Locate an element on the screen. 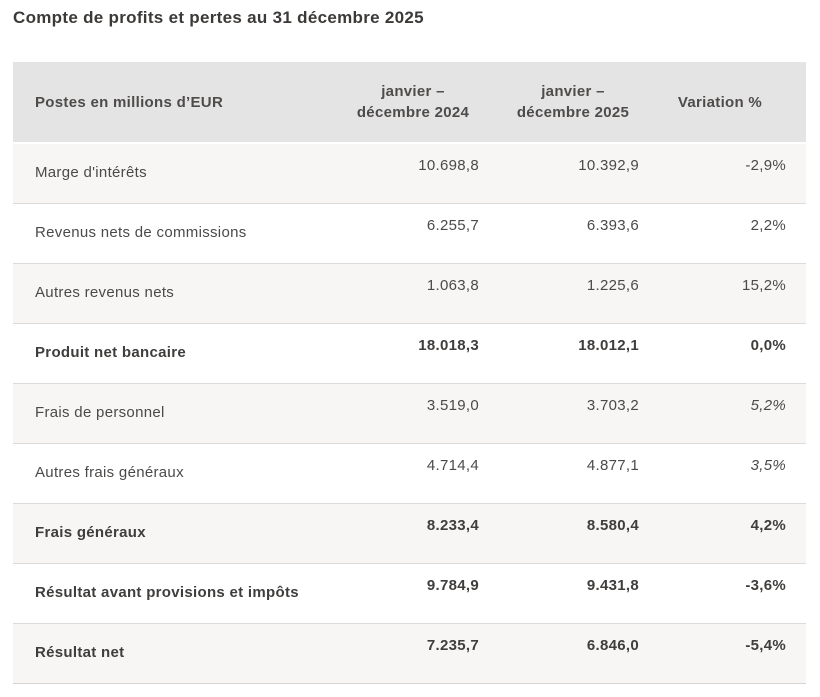  value-2024: 1.063,8 is located at coordinates (452, 285).